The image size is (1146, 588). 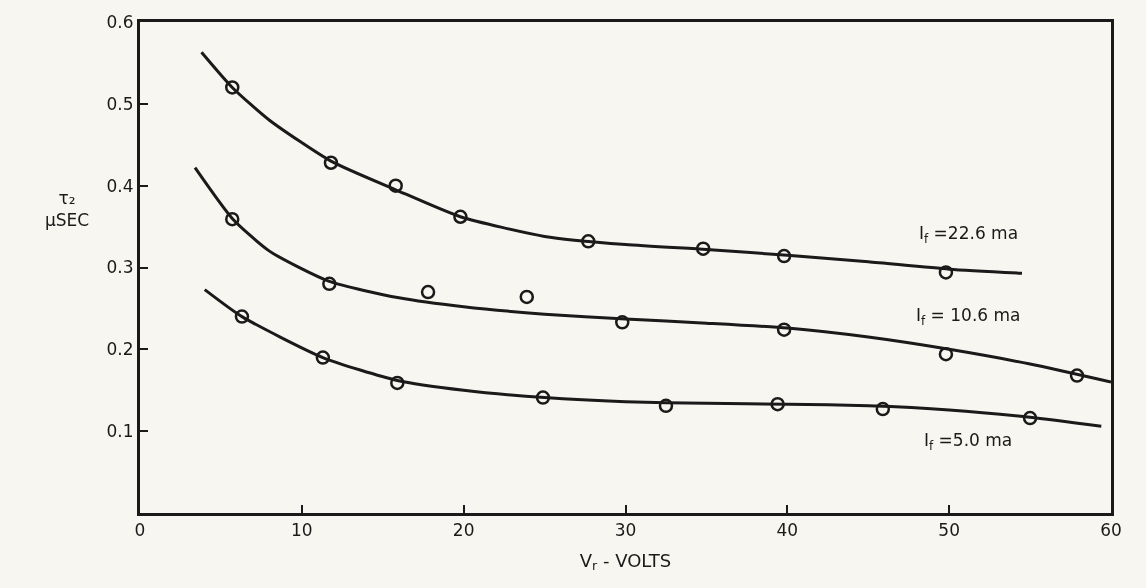 What do you see at coordinates (120, 349) in the screenshot?
I see `y-tick-label: 0.2` at bounding box center [120, 349].